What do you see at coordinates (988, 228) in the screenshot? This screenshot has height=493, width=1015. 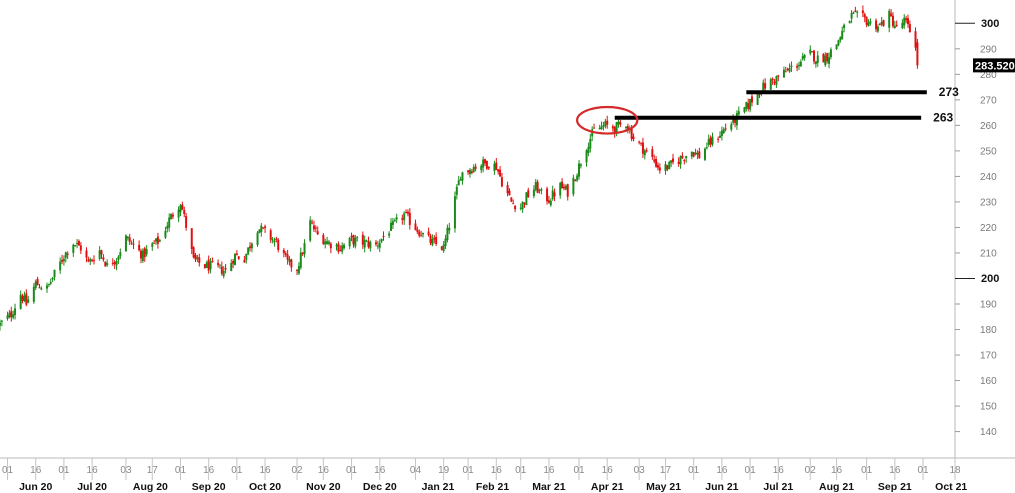 I see `y-tick-label: 220` at bounding box center [988, 228].